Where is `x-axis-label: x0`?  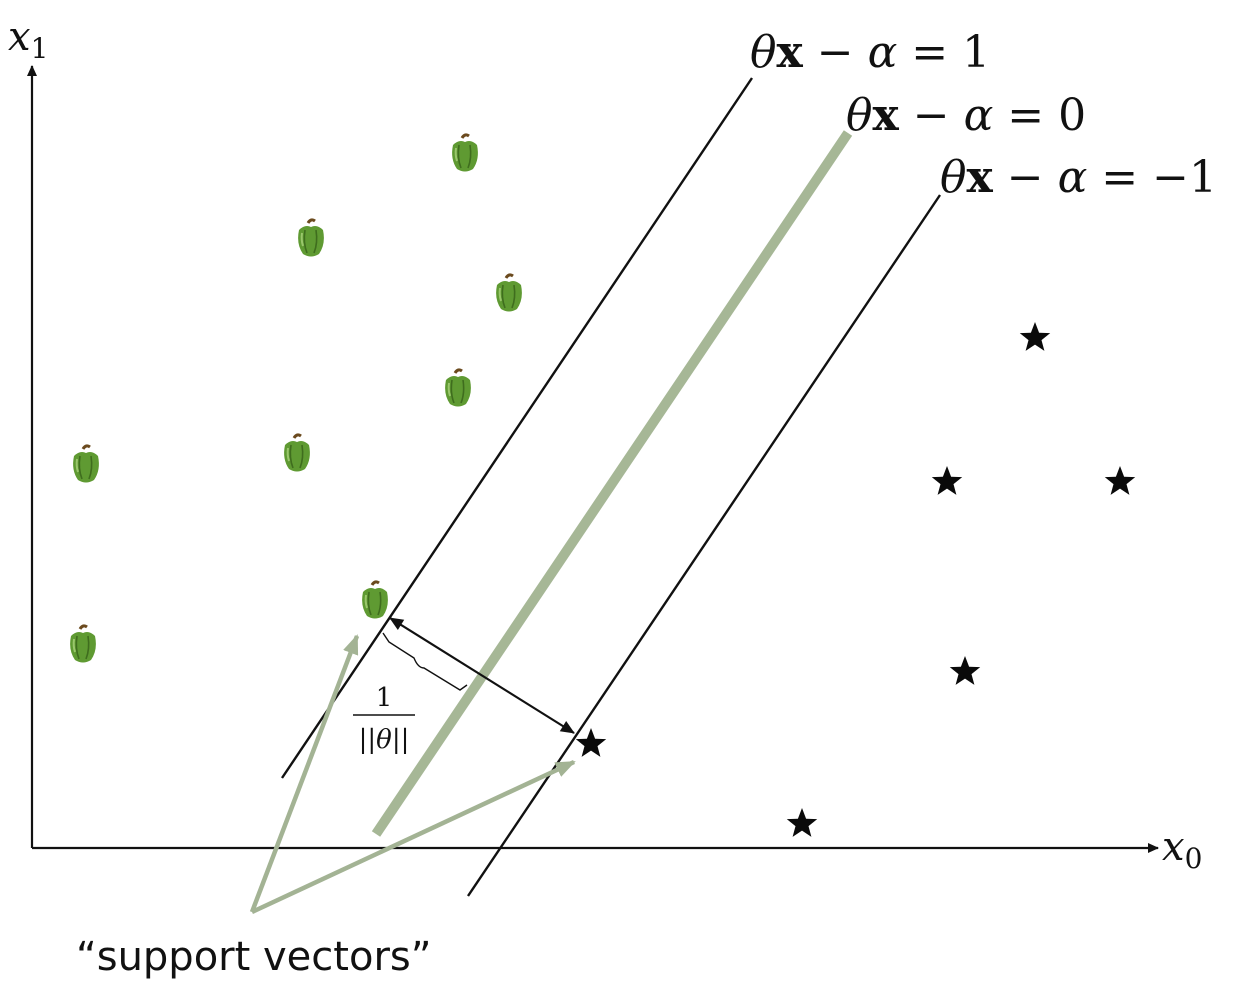 x-axis-label: x0 is located at coordinates (1182, 849).